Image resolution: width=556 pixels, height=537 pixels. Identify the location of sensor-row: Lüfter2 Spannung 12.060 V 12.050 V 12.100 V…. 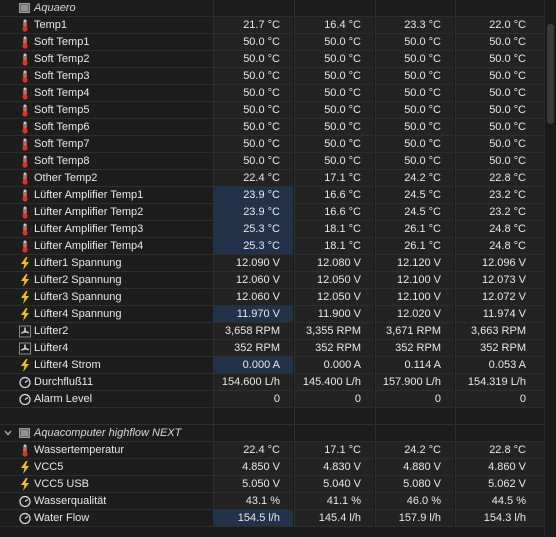
(278, 280).